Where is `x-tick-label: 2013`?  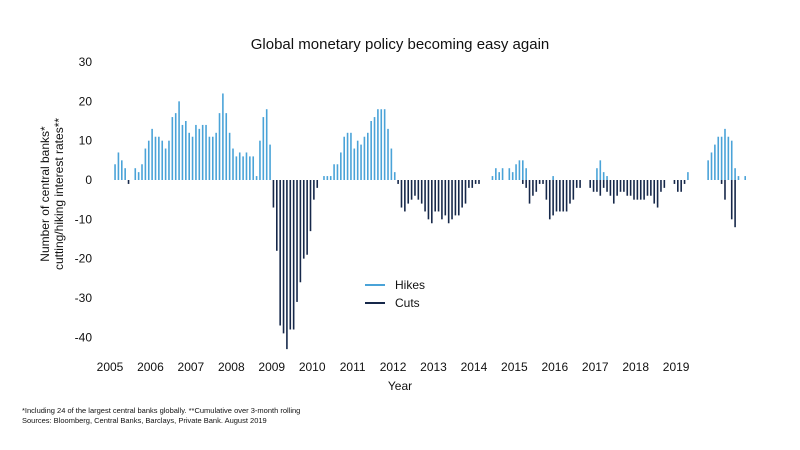 x-tick-label: 2013 is located at coordinates (433, 367).